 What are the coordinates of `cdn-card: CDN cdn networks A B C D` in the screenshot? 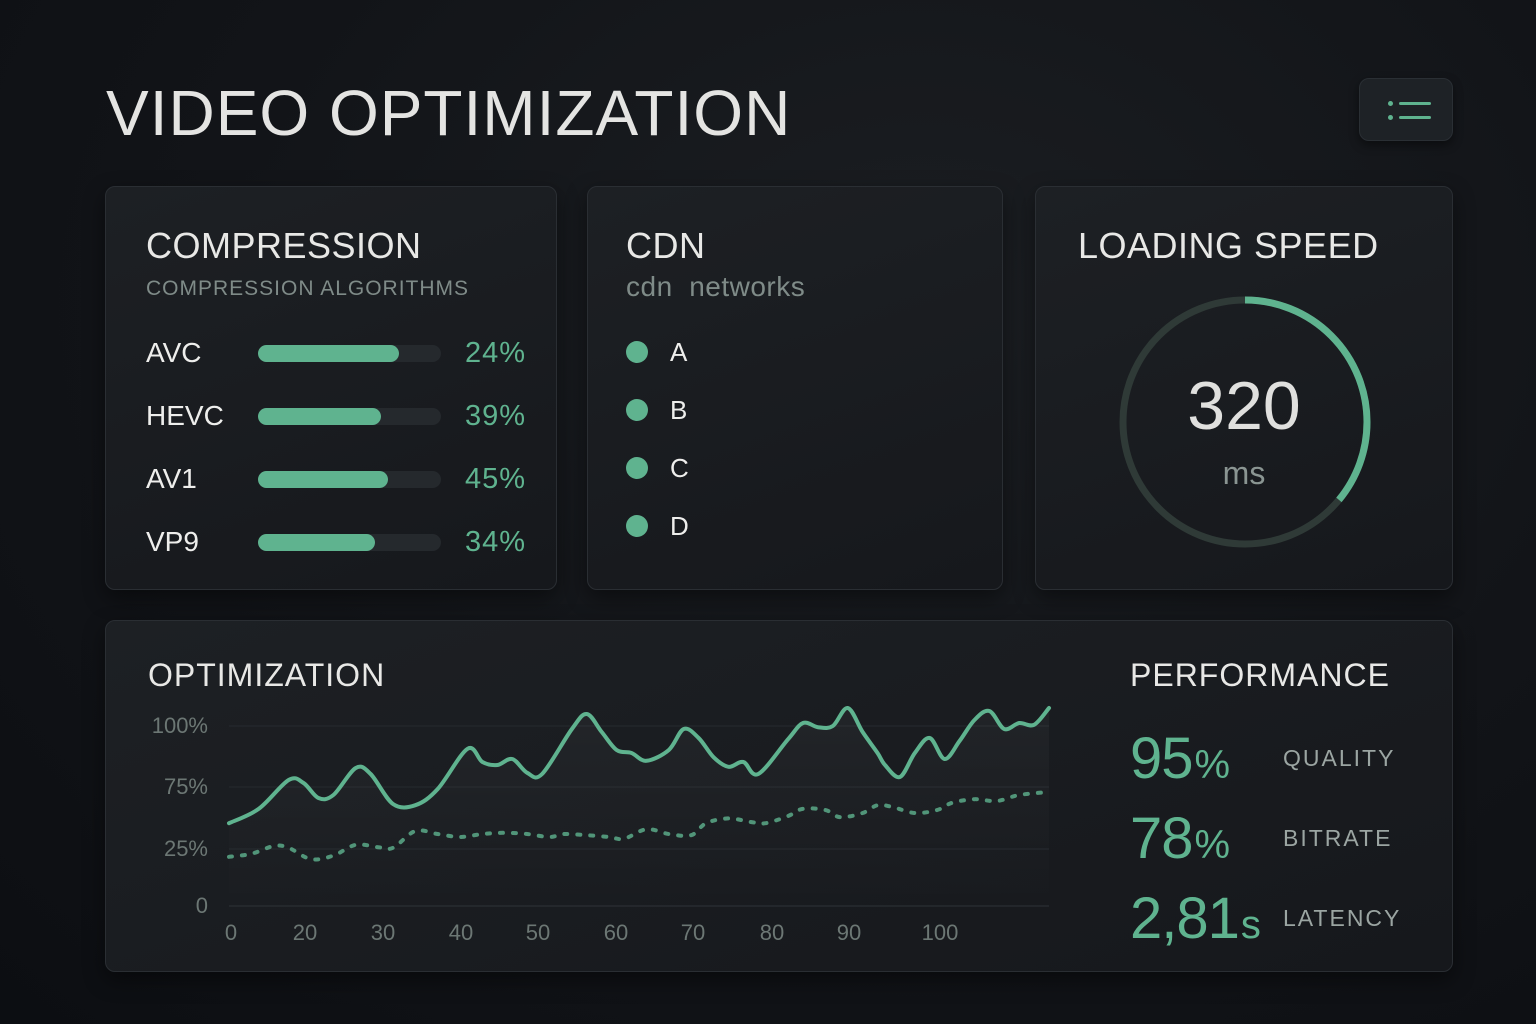 It's located at (795, 388).